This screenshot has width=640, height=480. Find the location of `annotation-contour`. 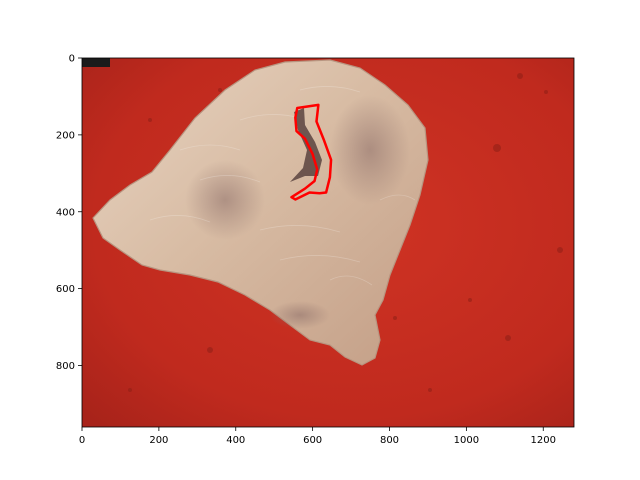

annotation-contour is located at coordinates (311, 152).